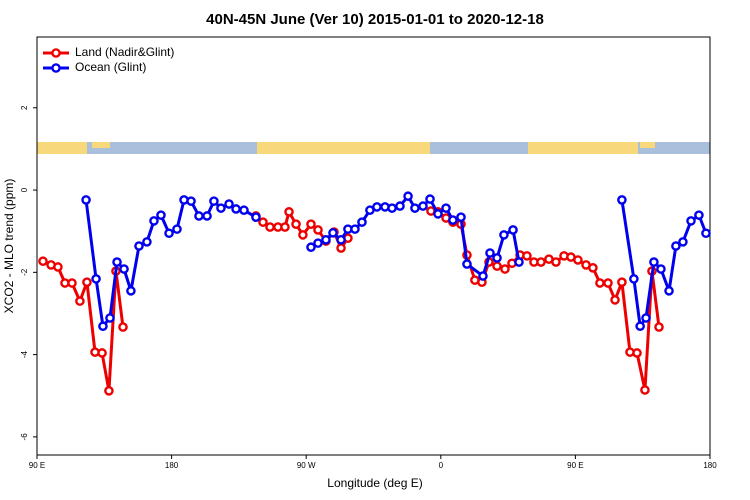 The image size is (750, 500). What do you see at coordinates (373, 148) in the screenshot?
I see `land-ocean-strip` at bounding box center [373, 148].